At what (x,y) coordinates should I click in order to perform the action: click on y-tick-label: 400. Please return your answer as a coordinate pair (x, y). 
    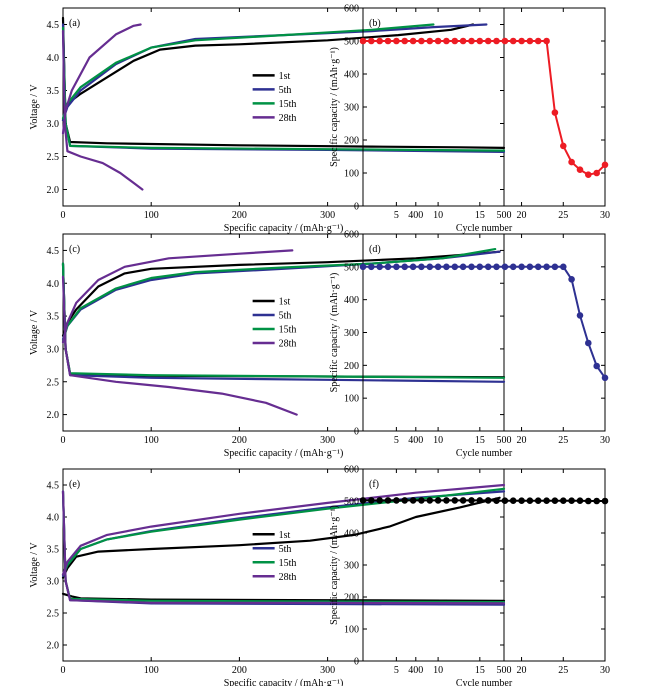
    Looking at the image, I should click on (351, 300).